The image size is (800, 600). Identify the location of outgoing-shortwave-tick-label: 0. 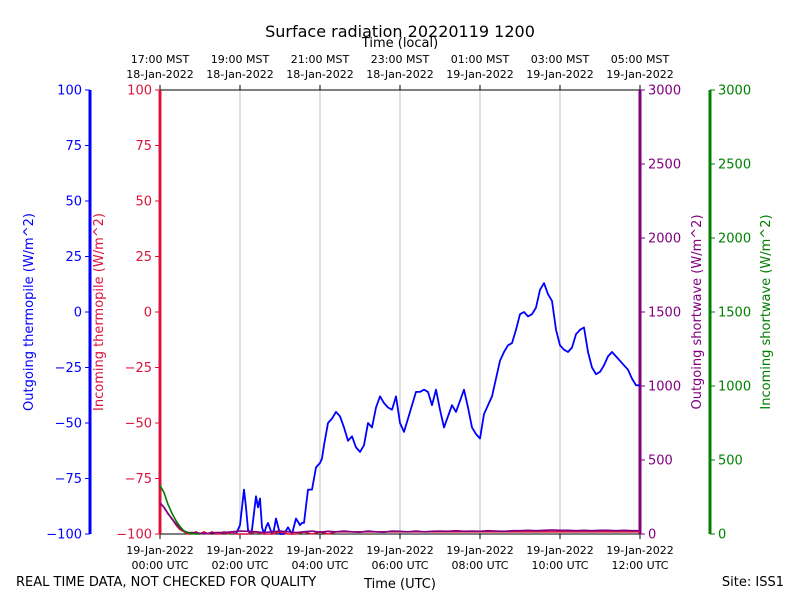
(652, 535).